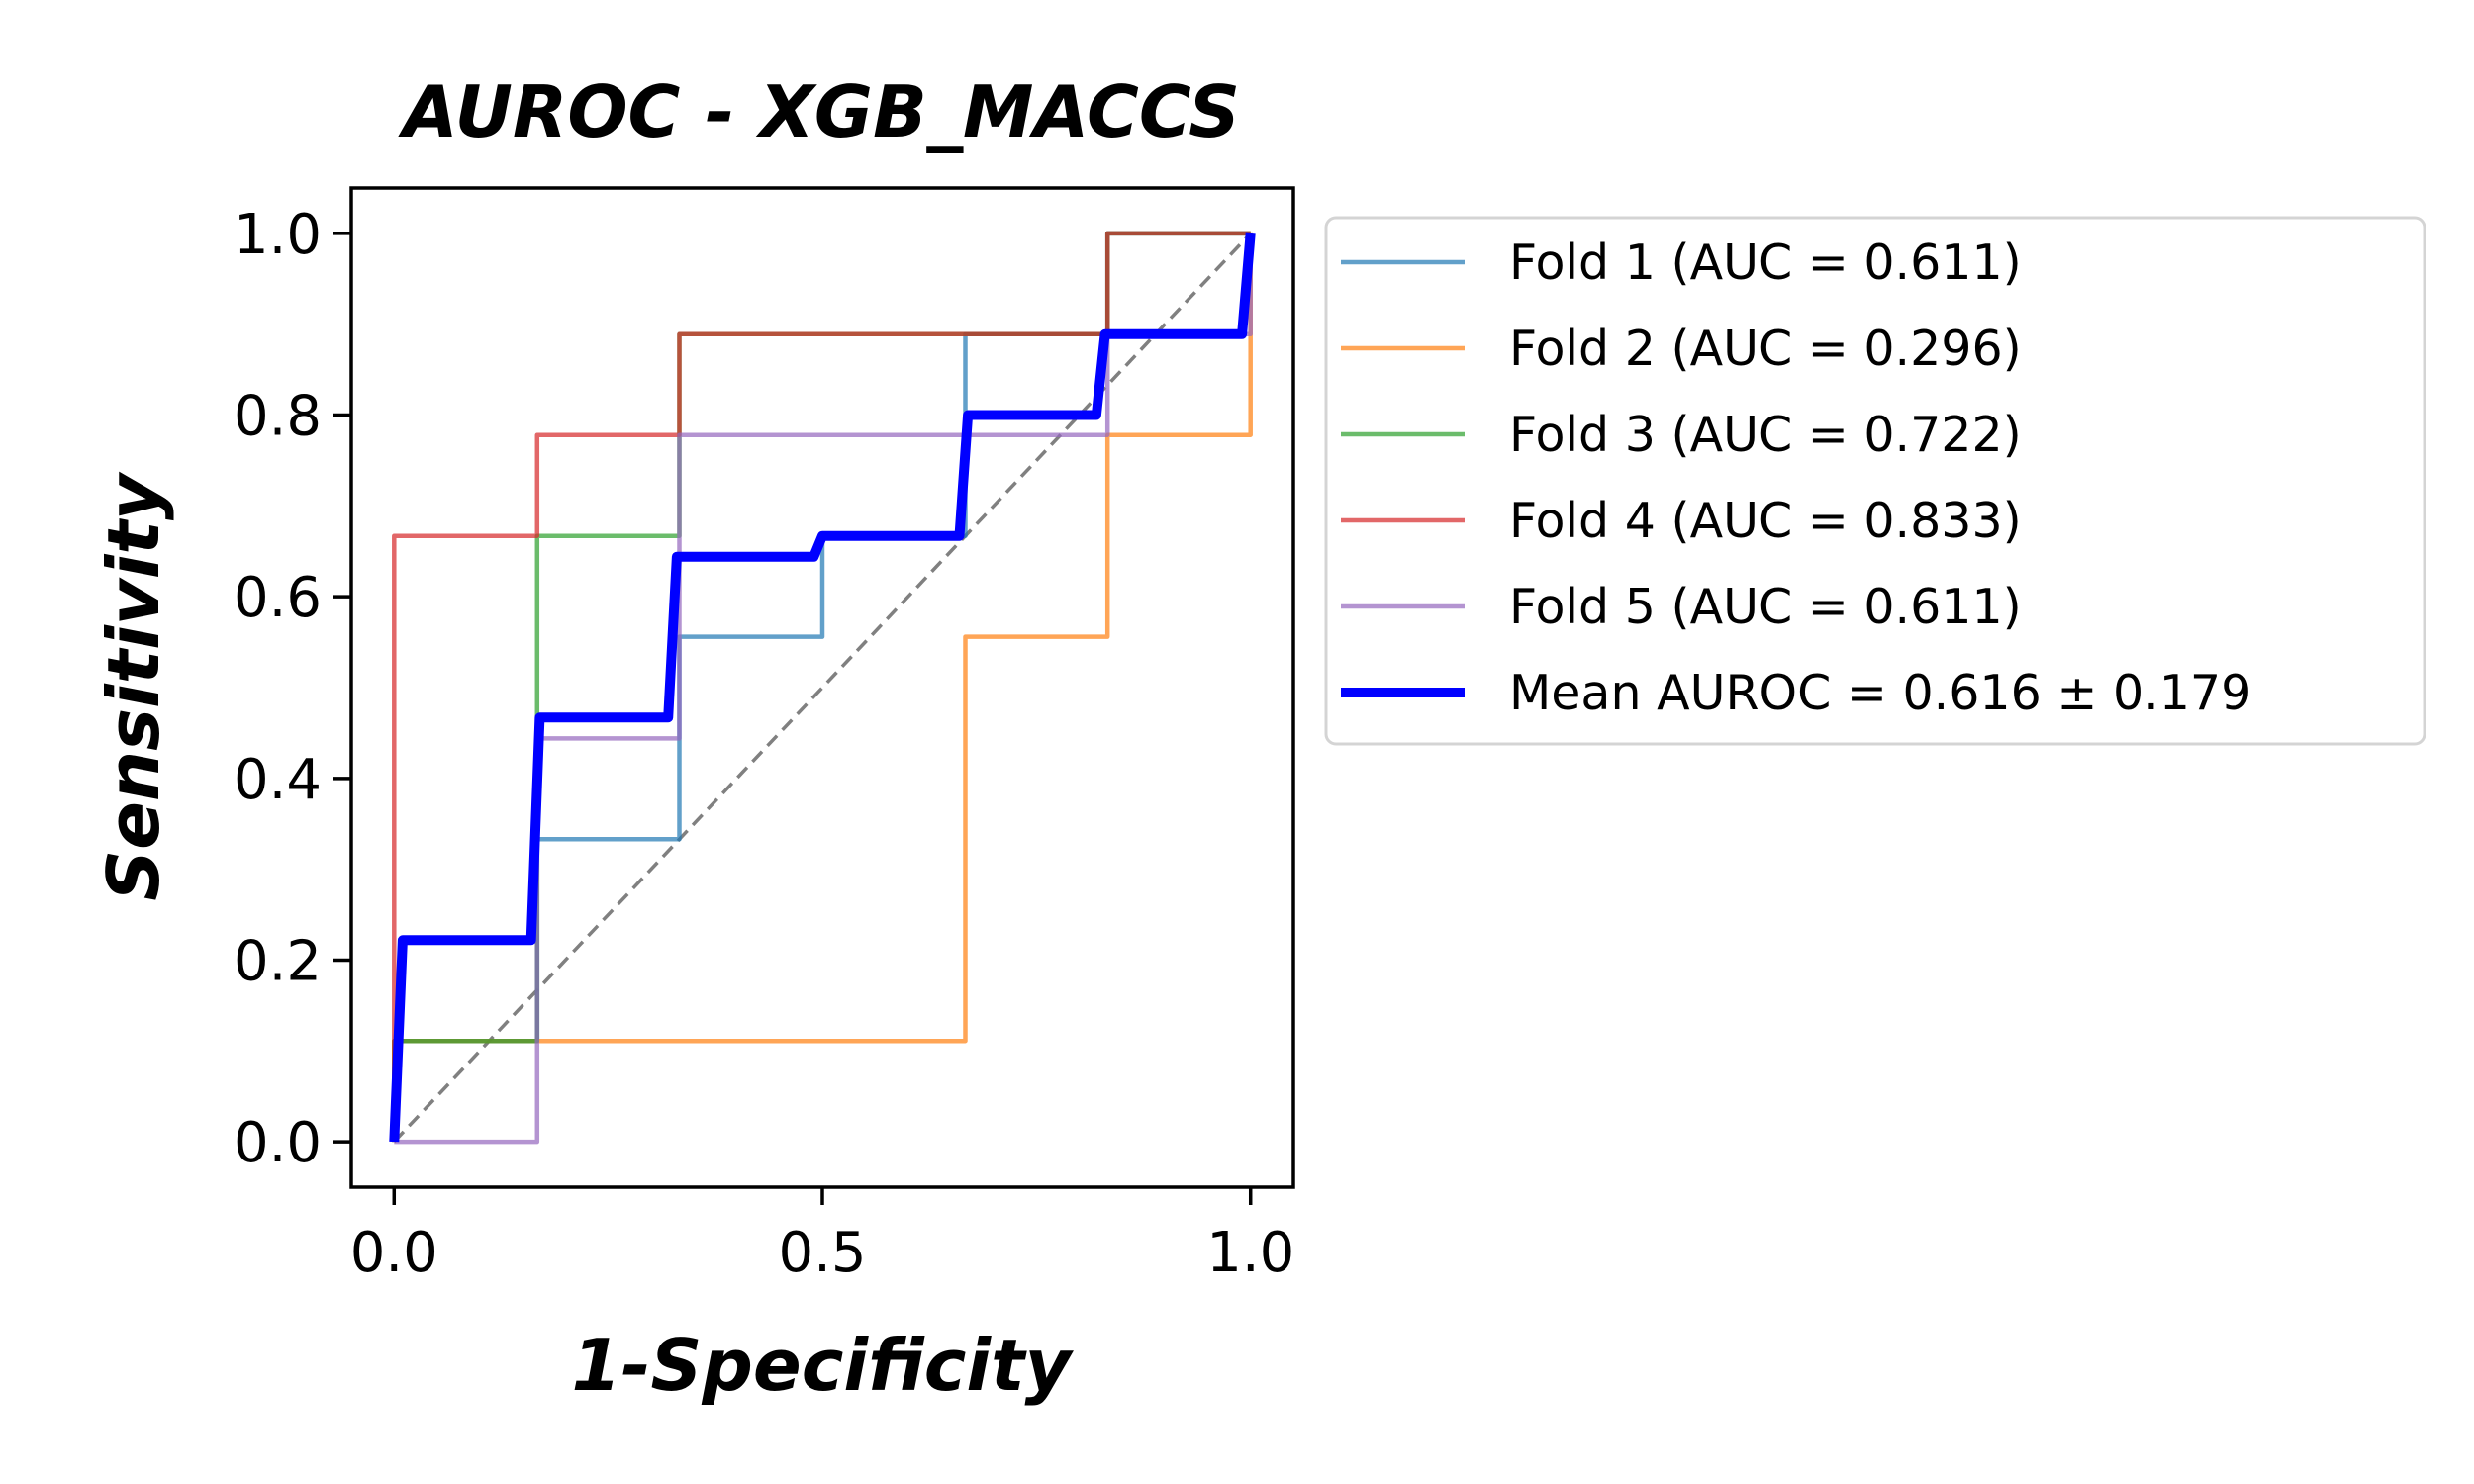 Image resolution: width=2474 pixels, height=1484 pixels. What do you see at coordinates (819, 111) in the screenshot?
I see `chart-title: AUROC - XGB_MACCS` at bounding box center [819, 111].